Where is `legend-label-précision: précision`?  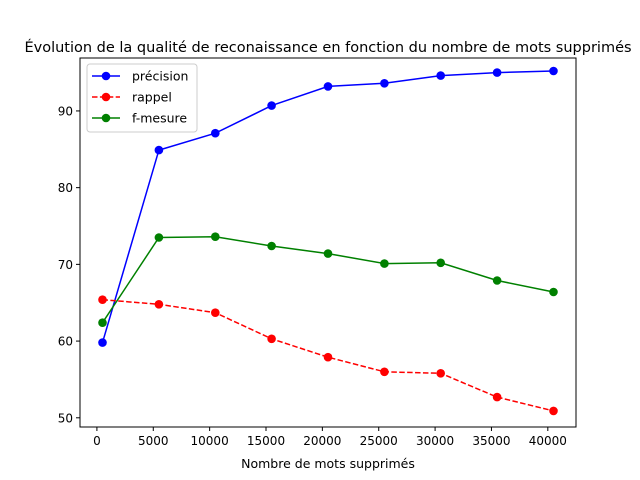 legend-label-précision: précision is located at coordinates (160, 76).